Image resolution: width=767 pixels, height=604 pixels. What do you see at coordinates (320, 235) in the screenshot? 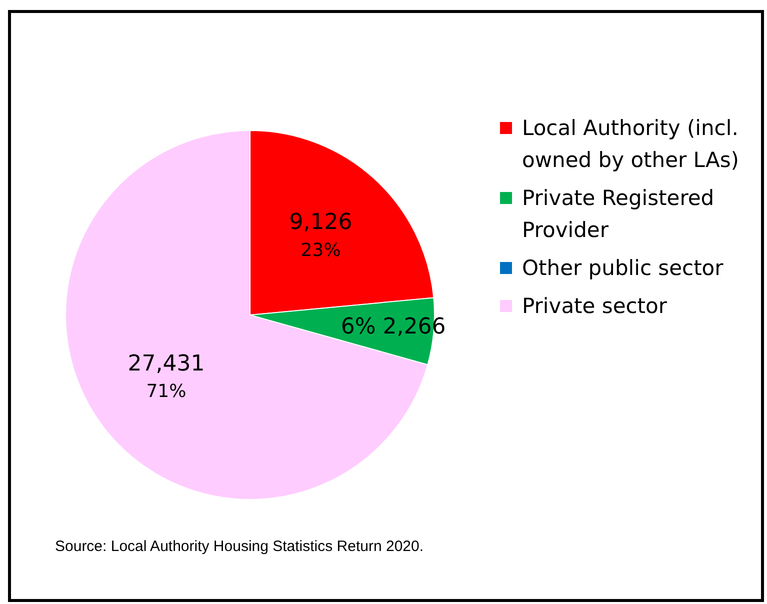
I see `data-label: 9,126 23%` at bounding box center [320, 235].